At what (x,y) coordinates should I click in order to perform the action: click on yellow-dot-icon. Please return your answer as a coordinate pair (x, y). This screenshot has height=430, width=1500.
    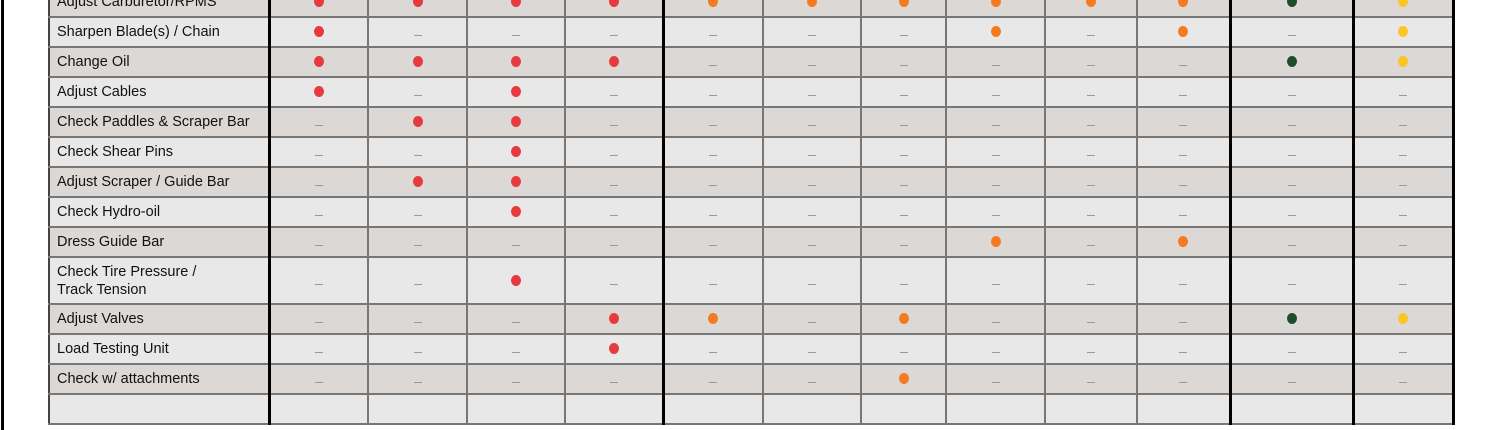
    Looking at the image, I should click on (1403, 4).